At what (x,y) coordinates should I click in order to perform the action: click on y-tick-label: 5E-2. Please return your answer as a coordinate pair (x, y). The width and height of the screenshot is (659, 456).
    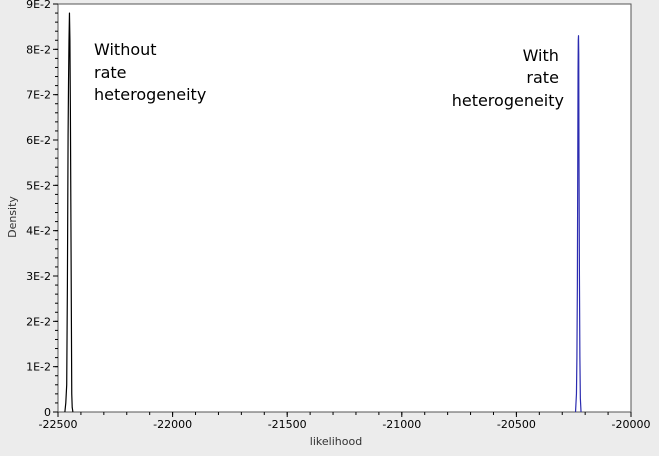
    Looking at the image, I should click on (38, 185).